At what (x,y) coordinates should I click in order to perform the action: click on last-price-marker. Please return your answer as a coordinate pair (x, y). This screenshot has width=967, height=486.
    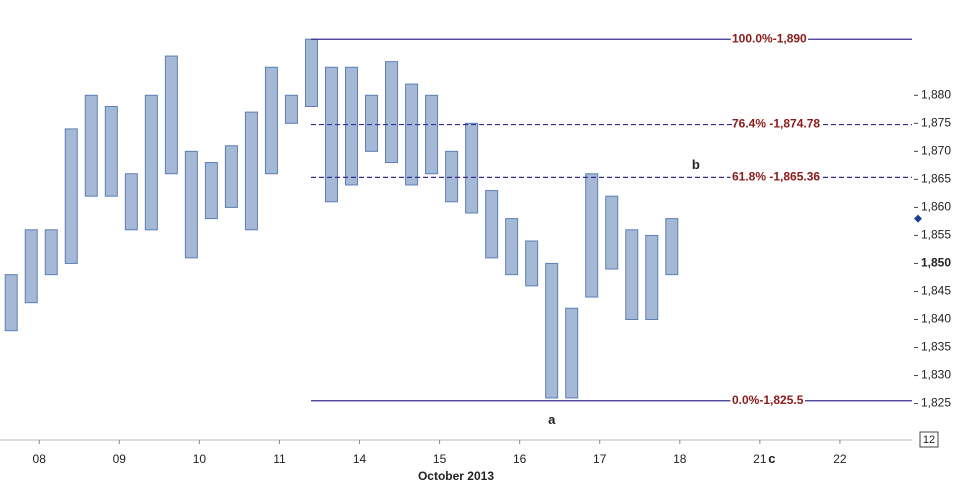
    Looking at the image, I should click on (918, 218).